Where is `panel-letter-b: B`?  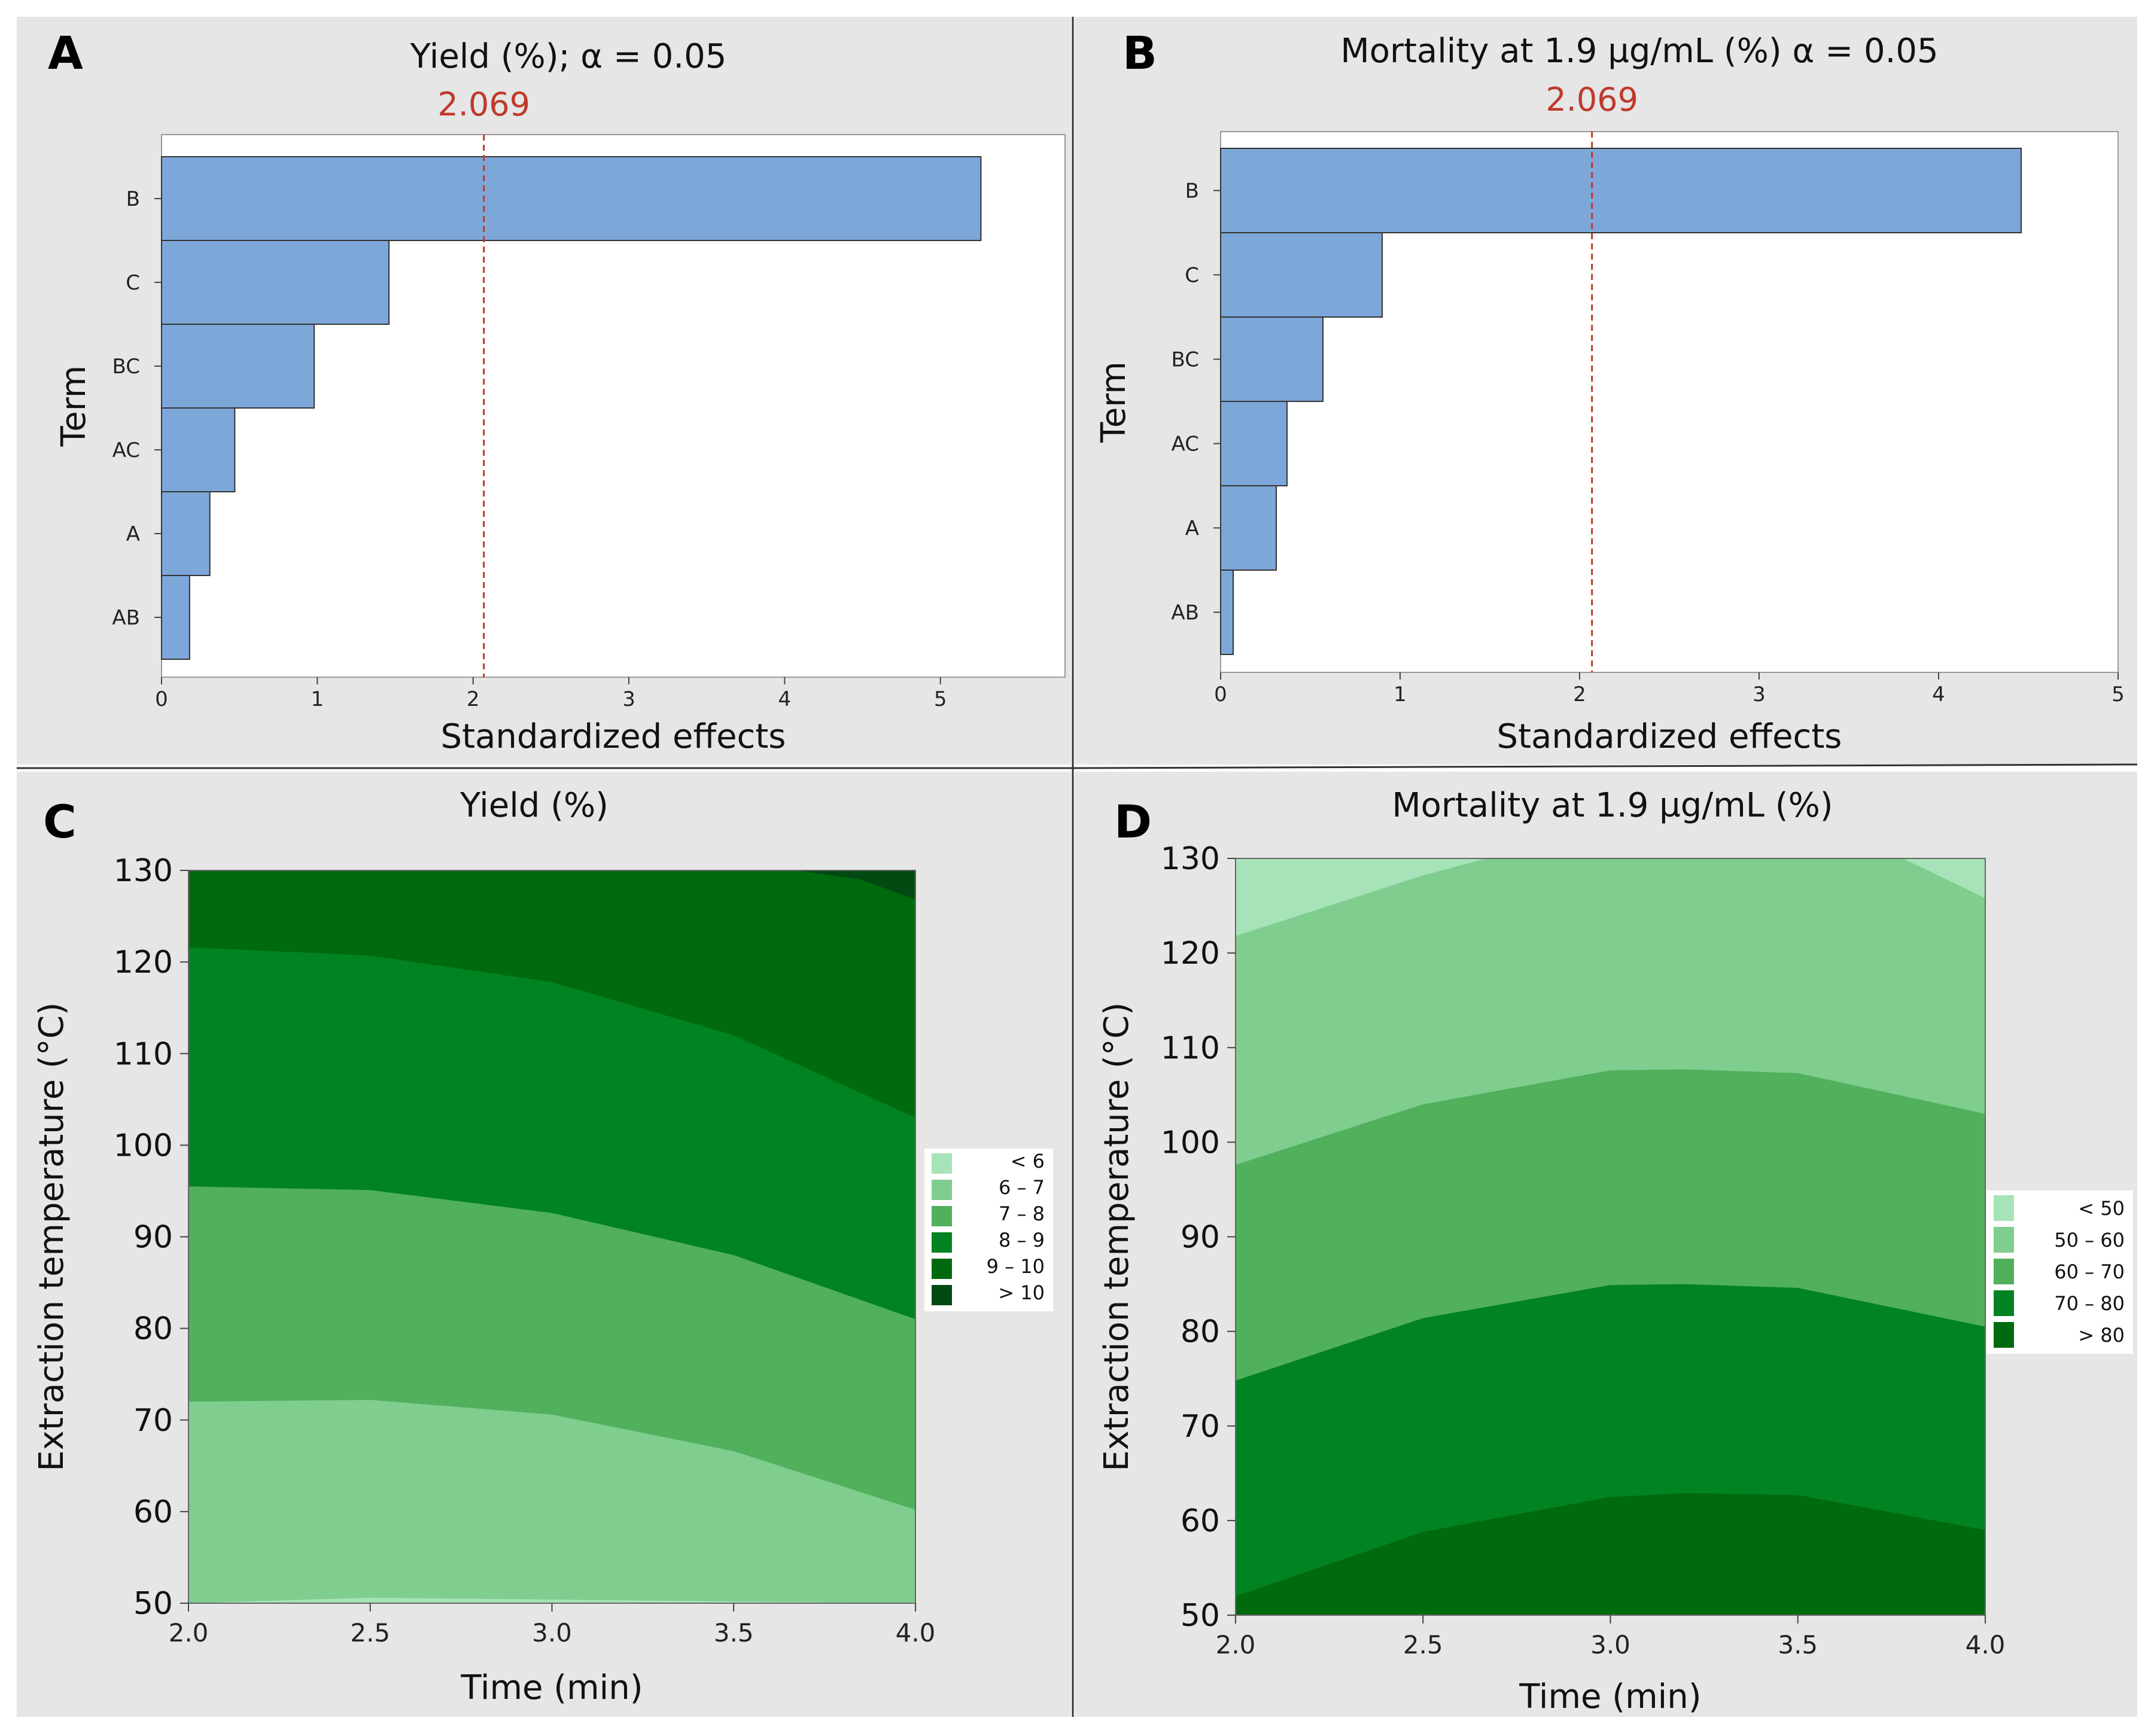 panel-letter-b: B is located at coordinates (1140, 53).